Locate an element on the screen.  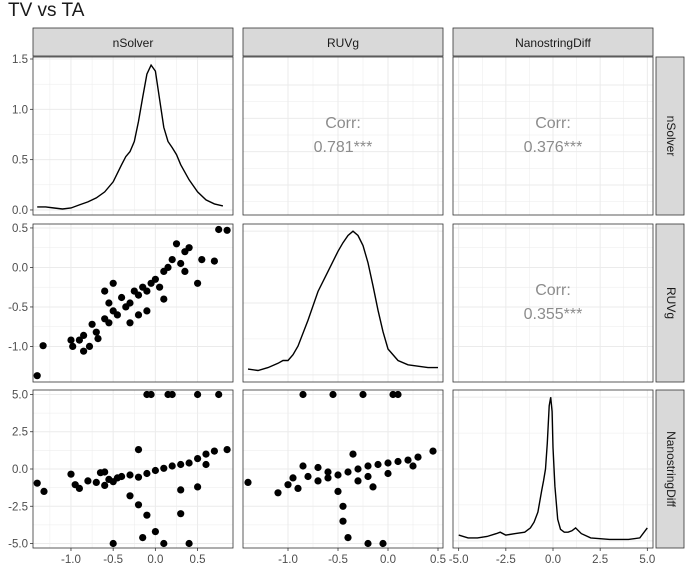
y-tick-label: -2.5 is located at coordinates (18, 507).